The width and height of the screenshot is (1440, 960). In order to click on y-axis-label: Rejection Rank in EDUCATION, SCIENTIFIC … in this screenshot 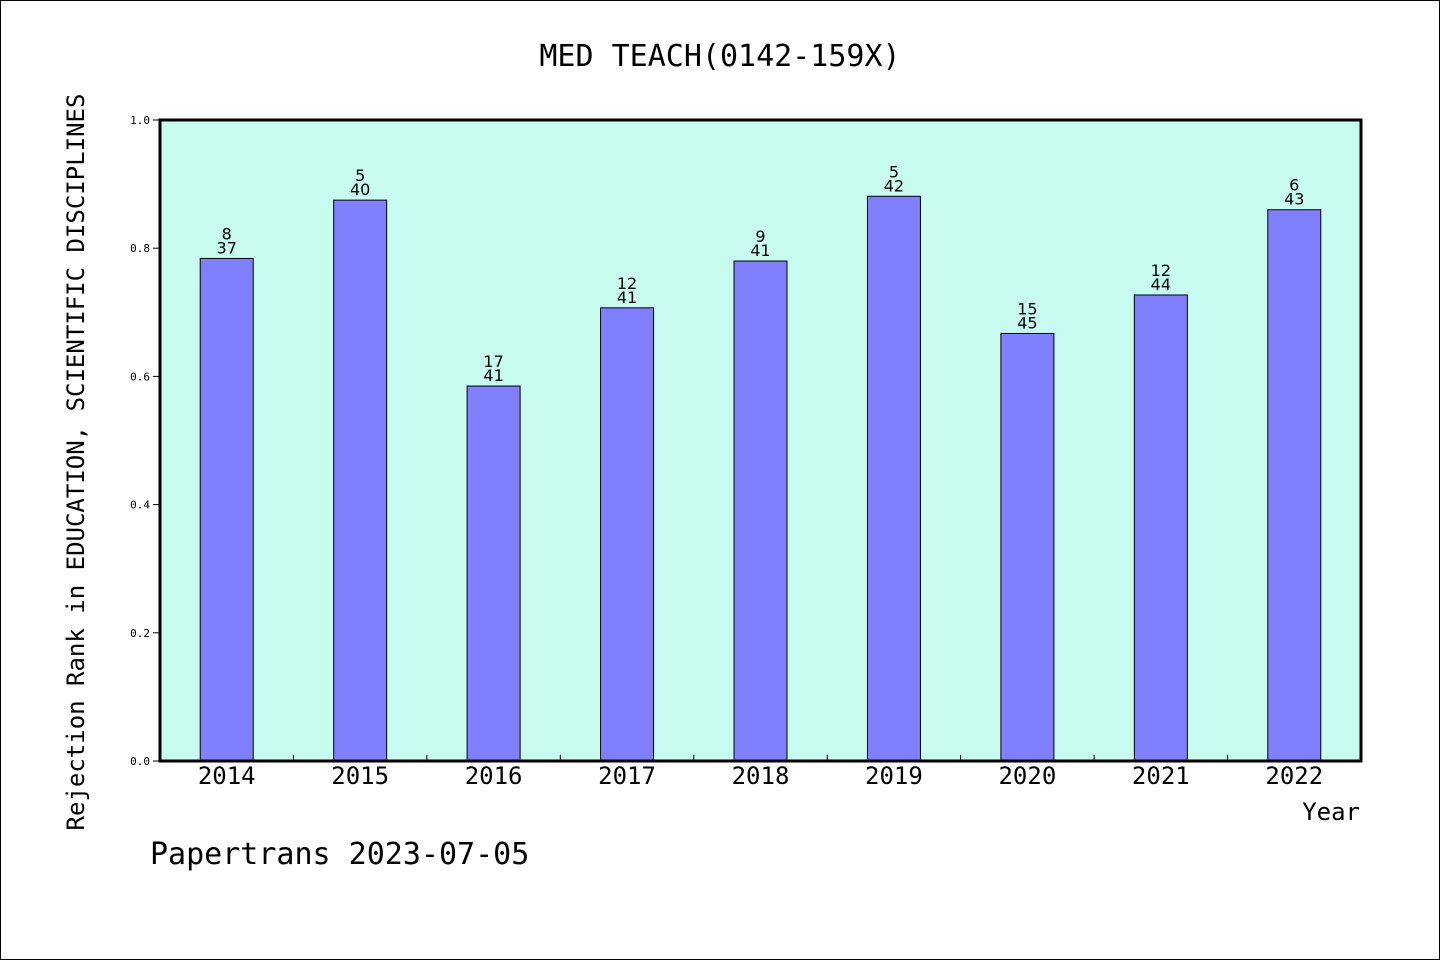, I will do `click(76, 462)`.